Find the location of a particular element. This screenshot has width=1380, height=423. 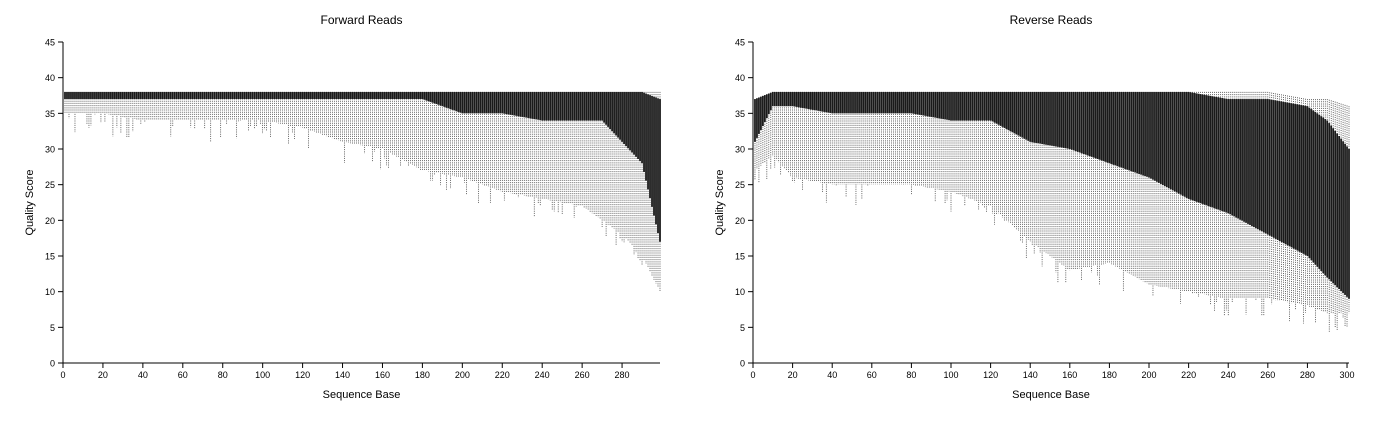

x-axis-label: Sequence Base is located at coordinates (362, 395).